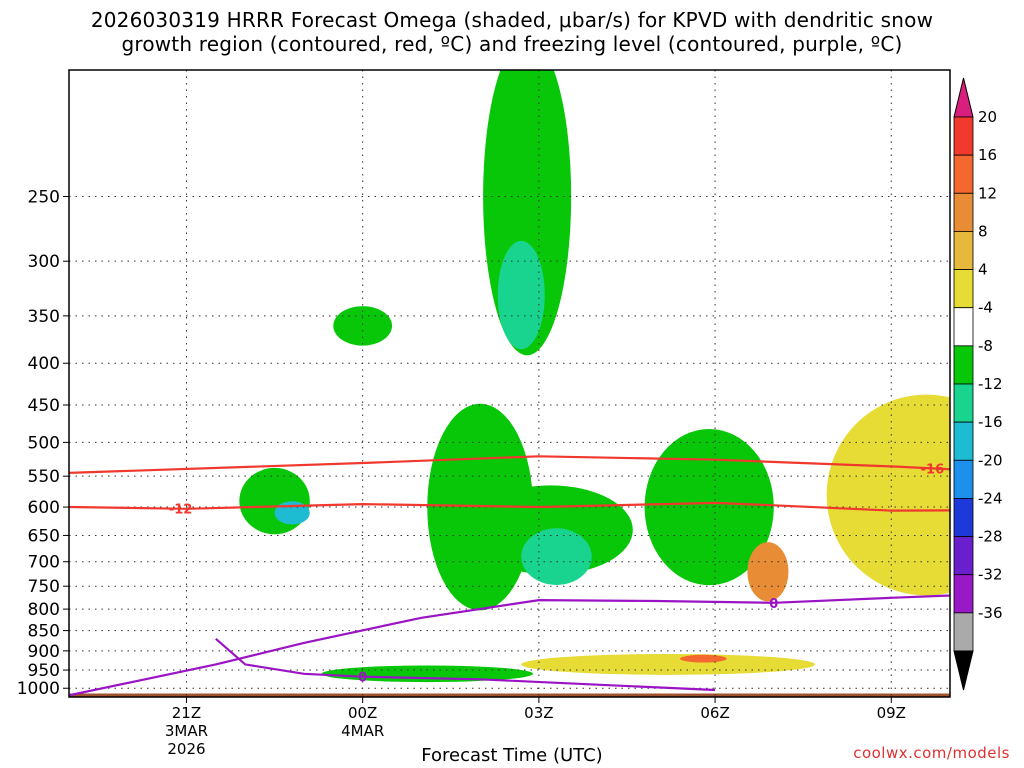 Image resolution: width=1024 pixels, height=768 pixels. I want to click on y-tick-label-950: 950, so click(44, 671).